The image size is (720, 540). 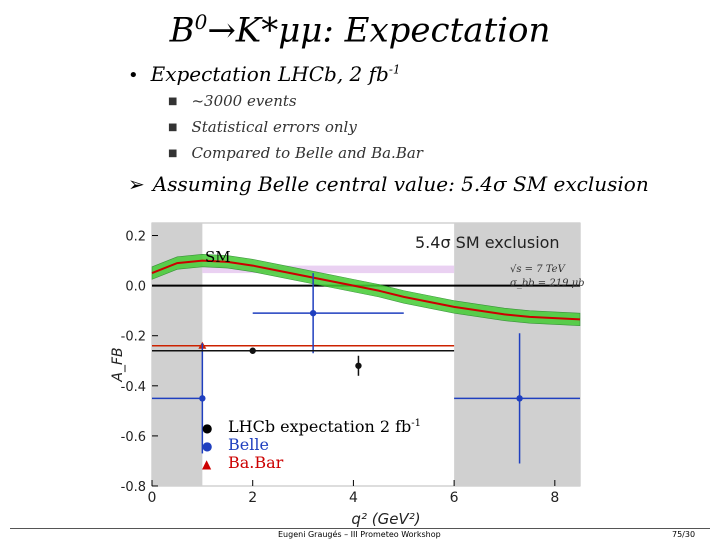 What do you see at coordinates (360, 30) in the screenshot?
I see `slide-title: B0→K*μμ: Expectation` at bounding box center [360, 30].